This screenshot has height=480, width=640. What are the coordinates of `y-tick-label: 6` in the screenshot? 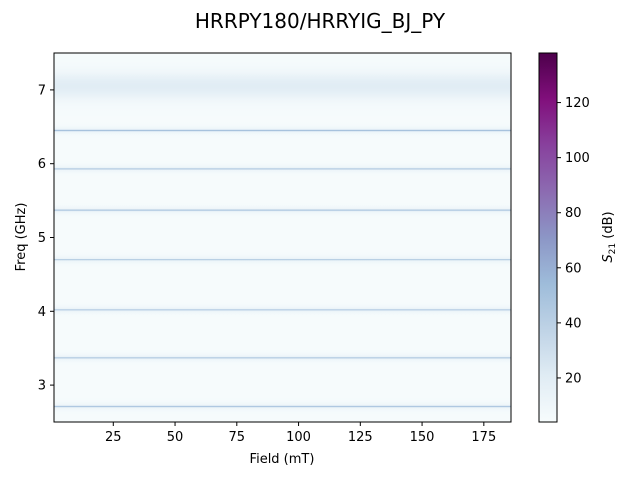 It's located at (42, 164).